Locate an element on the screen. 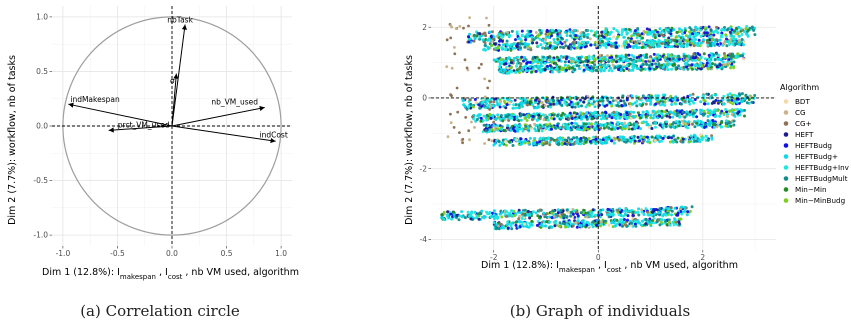  variable-arrow: σ is located at coordinates (174, 100).